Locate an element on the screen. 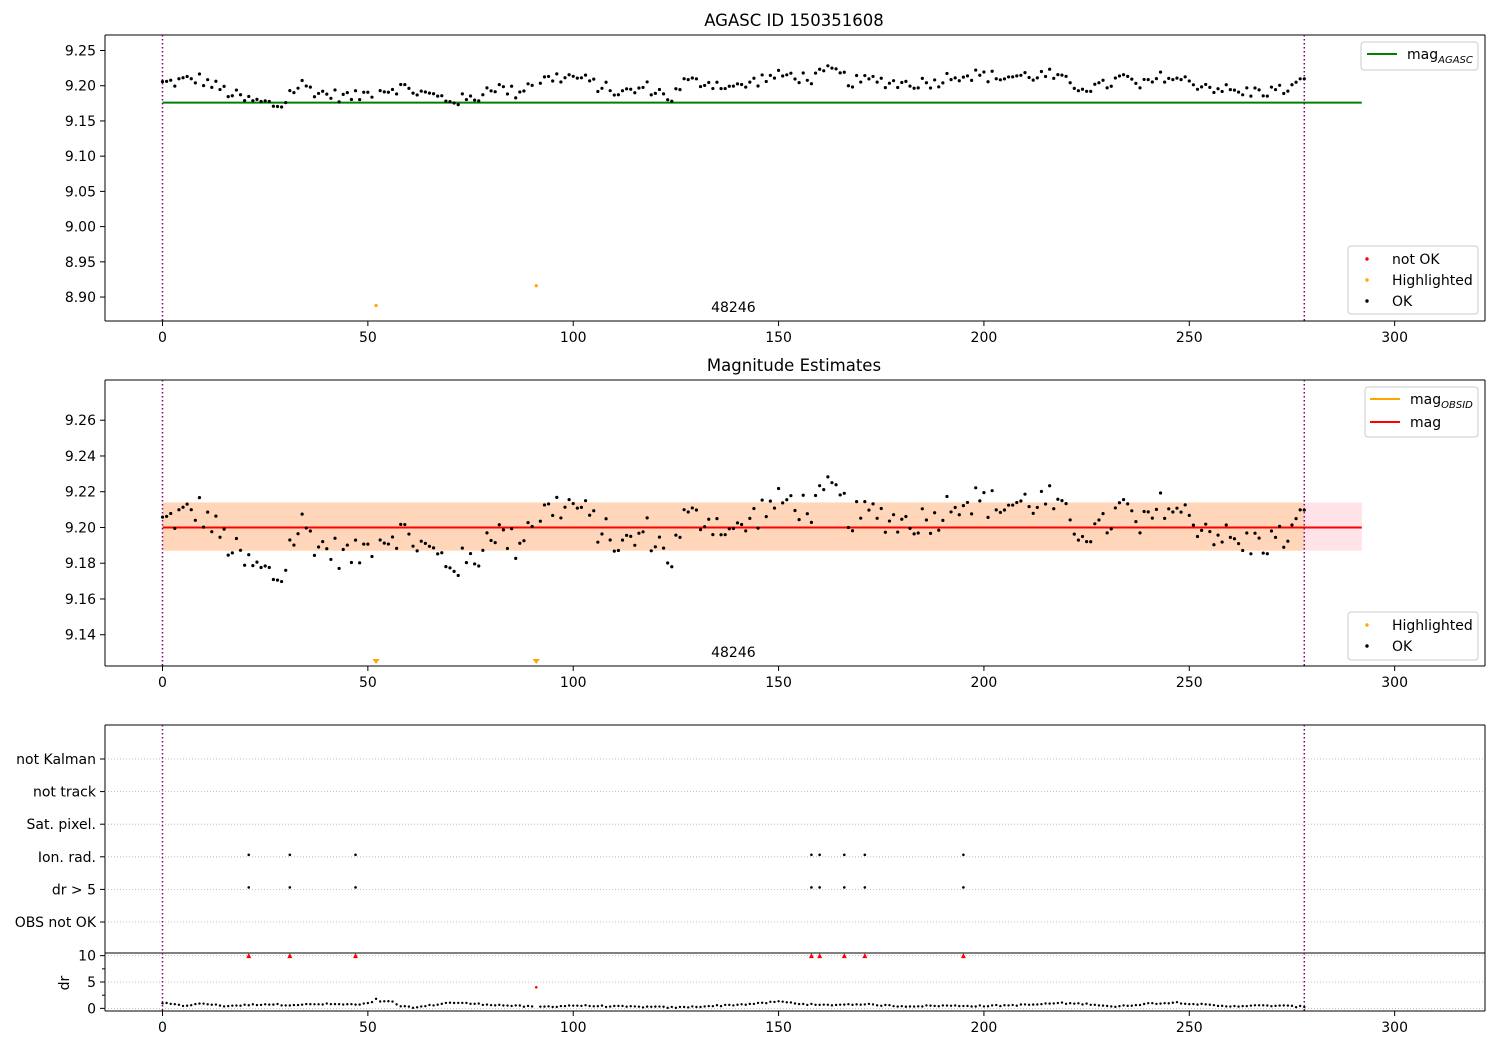  legend-status-marker is located at coordinates (1367, 646).